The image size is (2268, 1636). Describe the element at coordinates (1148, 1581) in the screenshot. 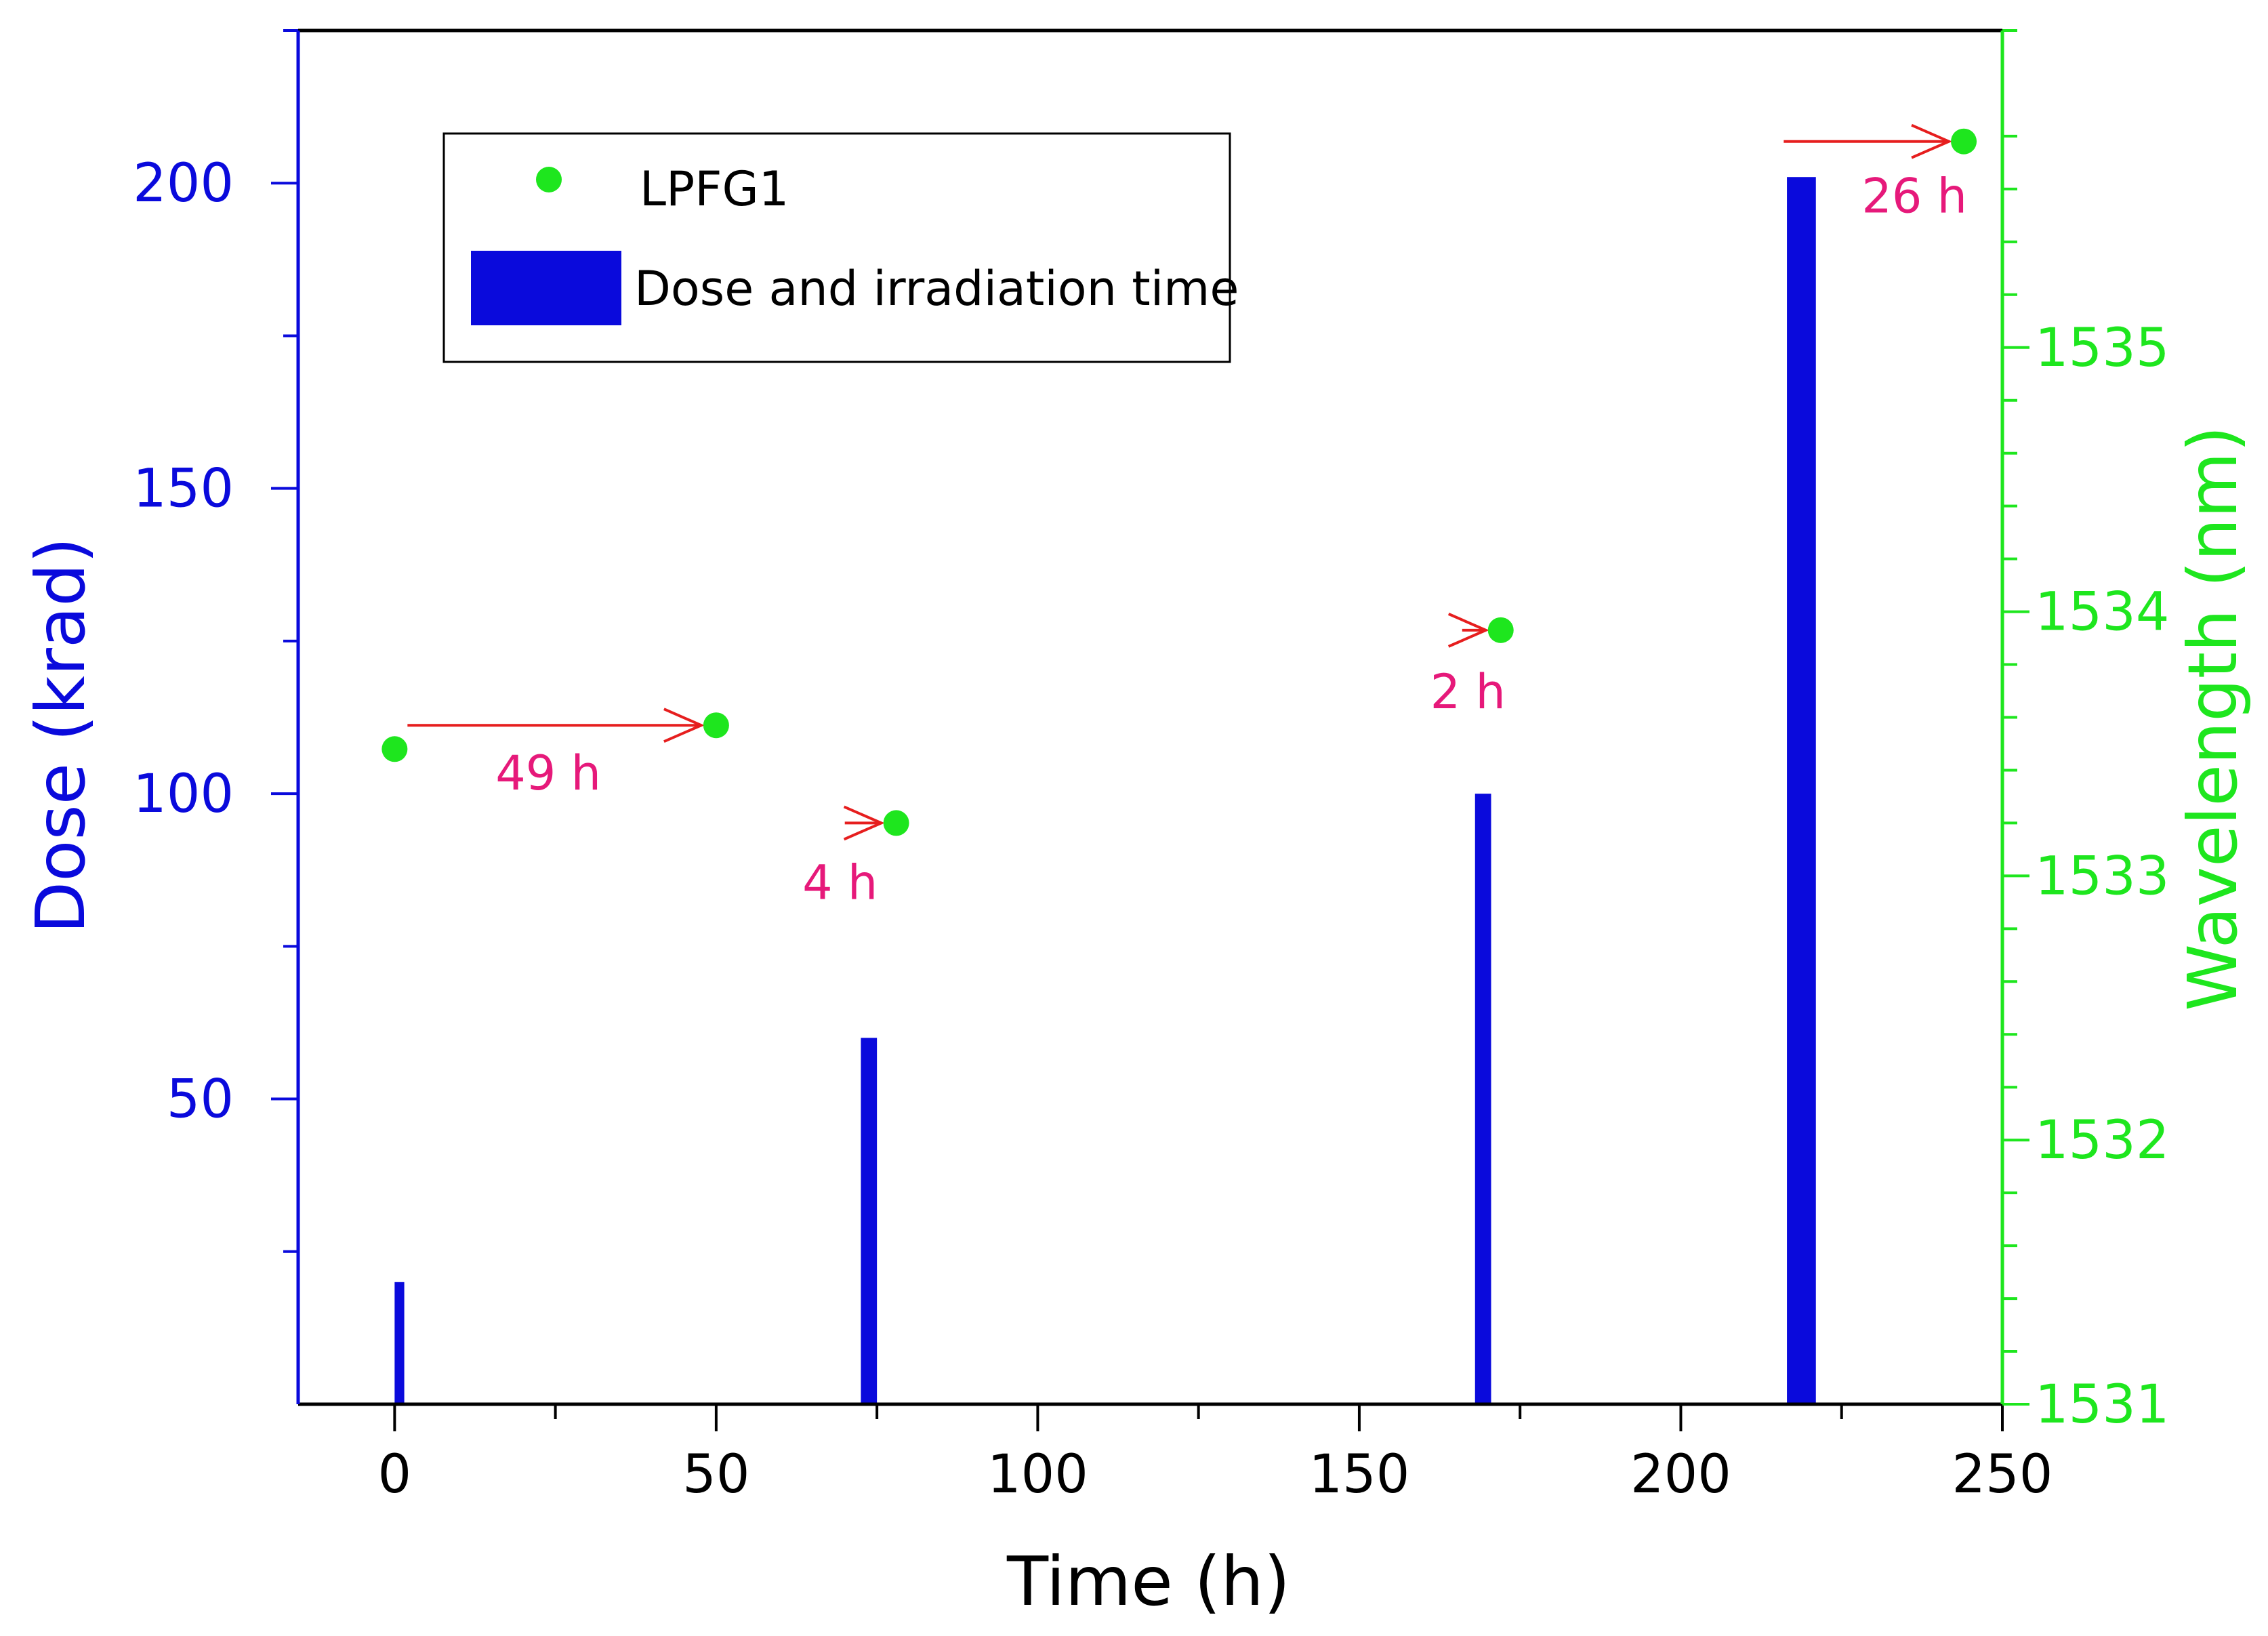

I see `x-axis-title: Time (h)` at that location.